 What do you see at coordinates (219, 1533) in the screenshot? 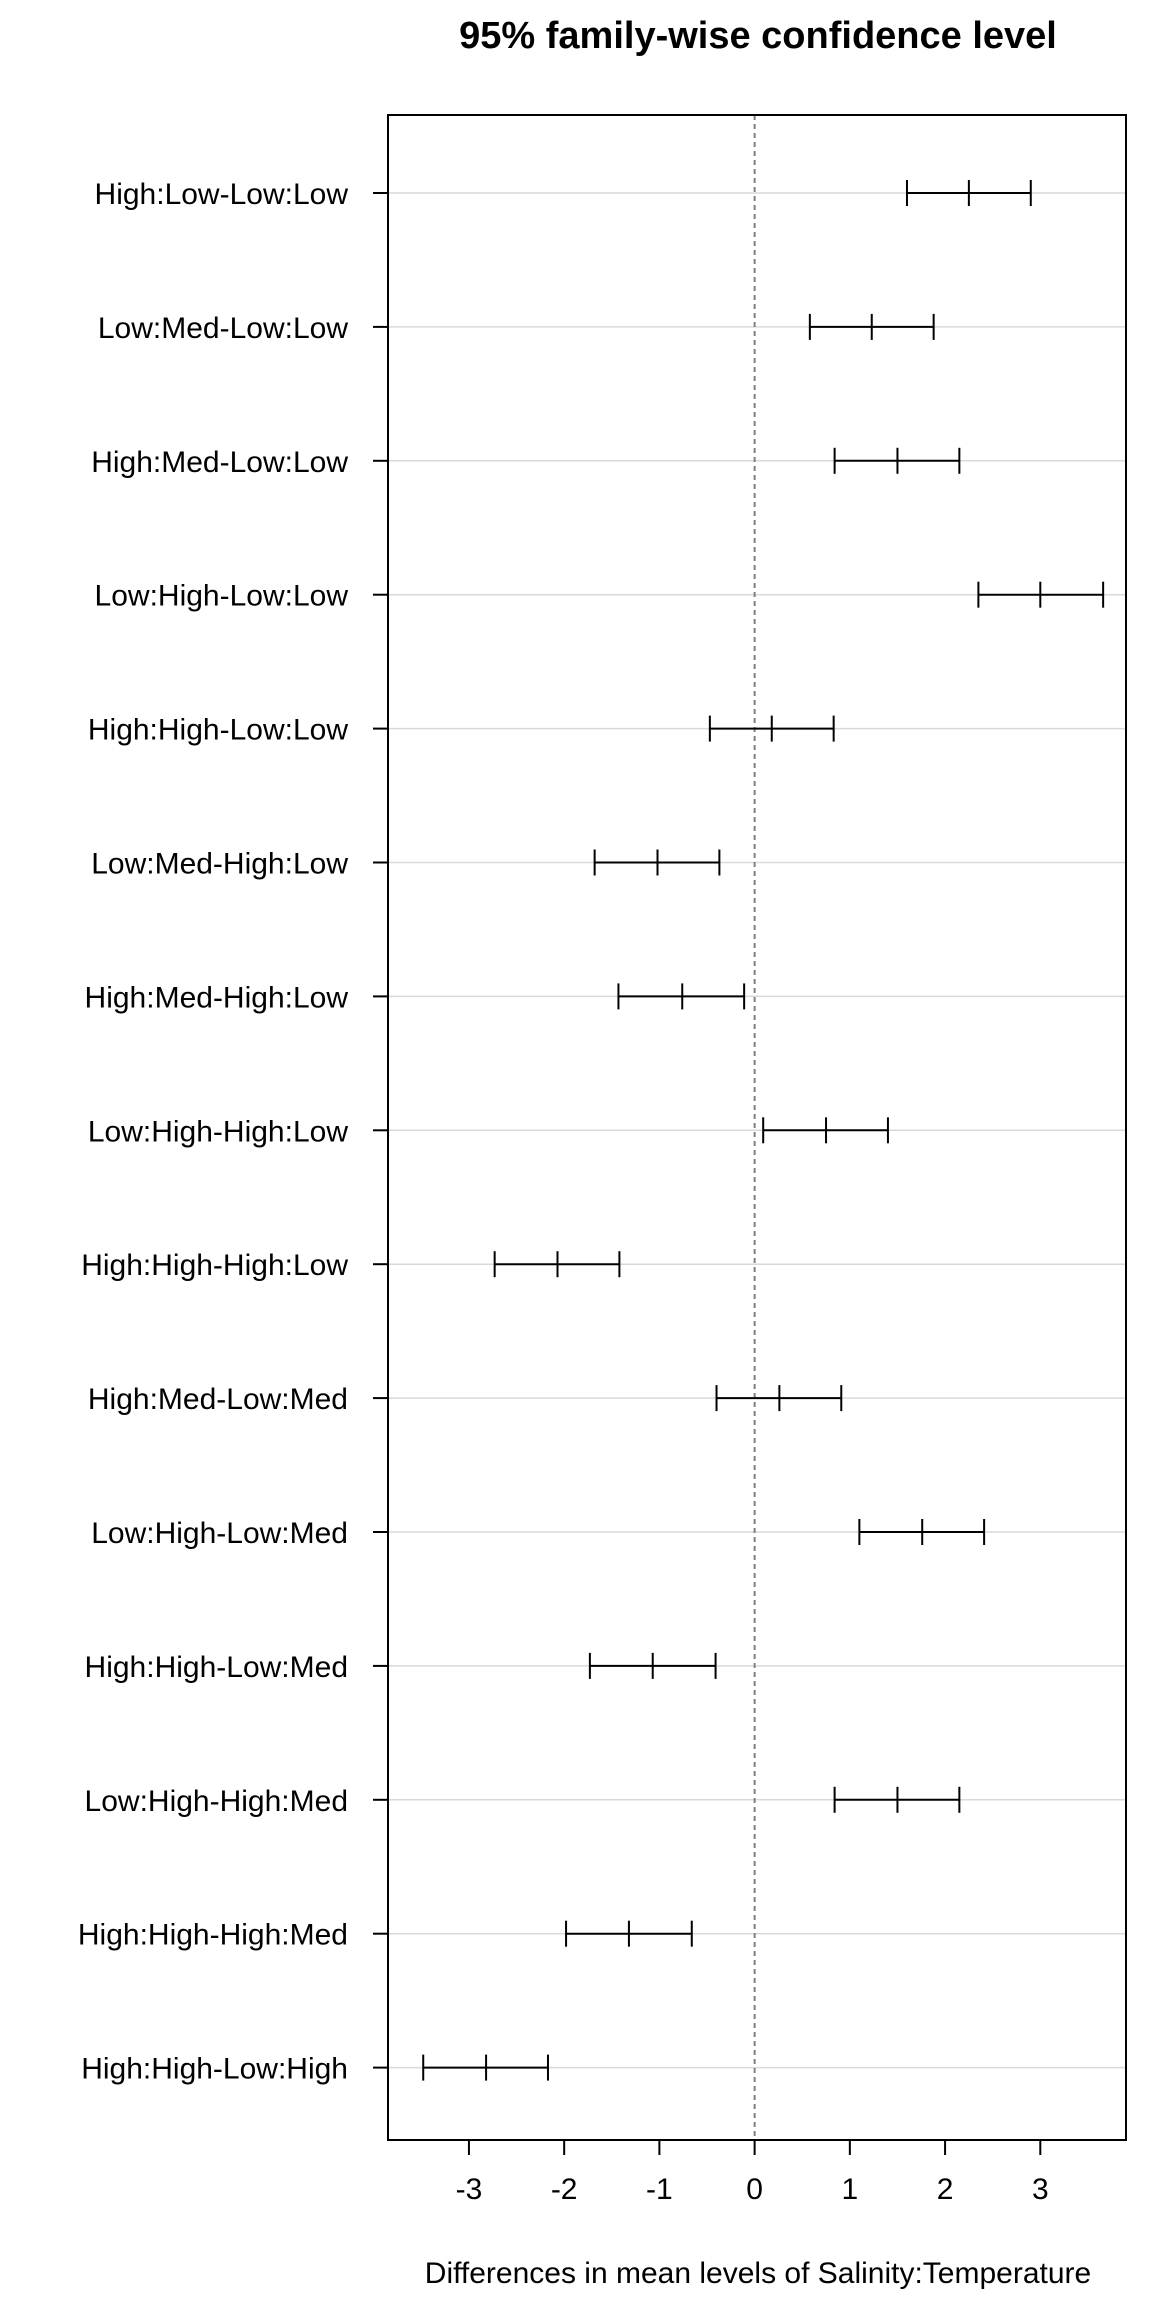
I see `y-tick-label: Low:High-Low:Med` at bounding box center [219, 1533].